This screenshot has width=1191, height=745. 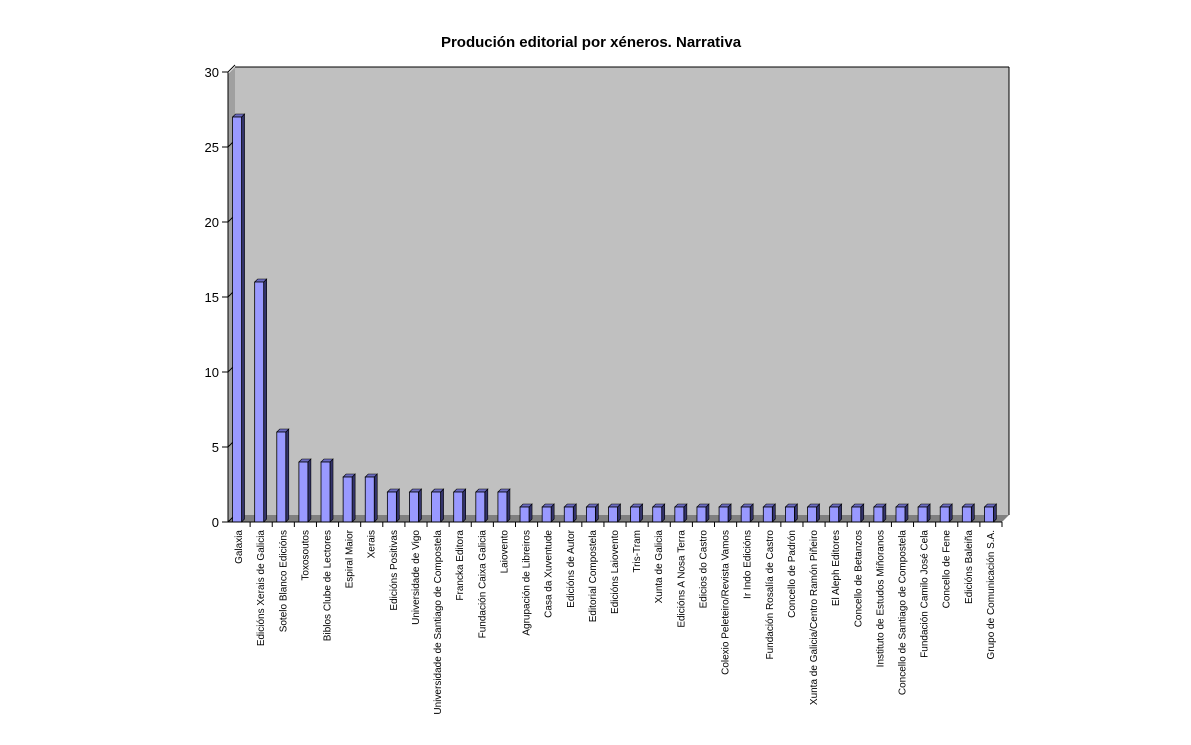 I want to click on x-tick-label: Laiovento, so click(x=504, y=552).